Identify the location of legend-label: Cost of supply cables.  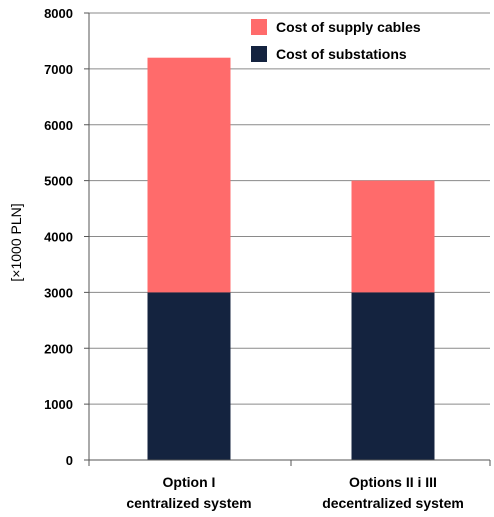
(348, 27).